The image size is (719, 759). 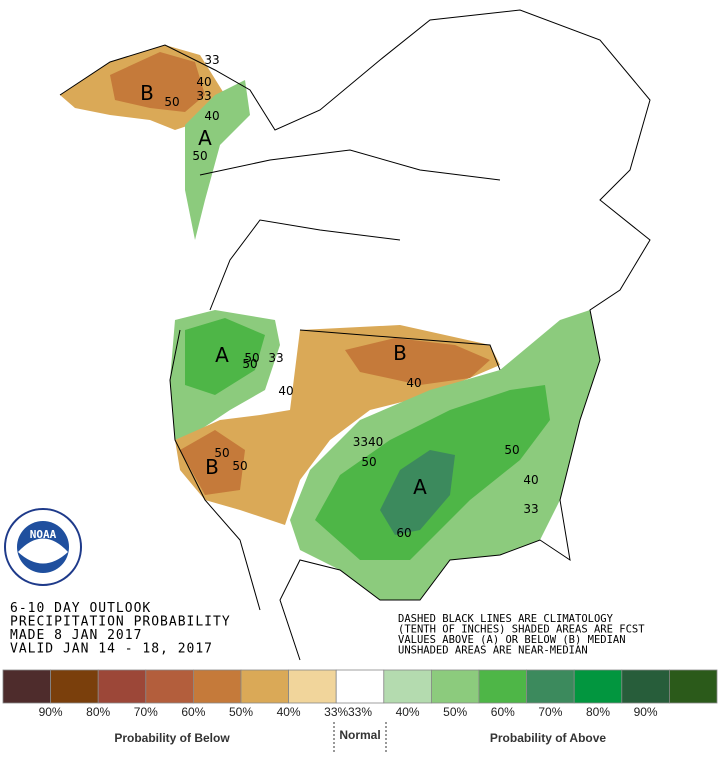 I want to click on note-line: UNSHADED AREAS ARE NEAR-MEDIAN, so click(x=493, y=651).